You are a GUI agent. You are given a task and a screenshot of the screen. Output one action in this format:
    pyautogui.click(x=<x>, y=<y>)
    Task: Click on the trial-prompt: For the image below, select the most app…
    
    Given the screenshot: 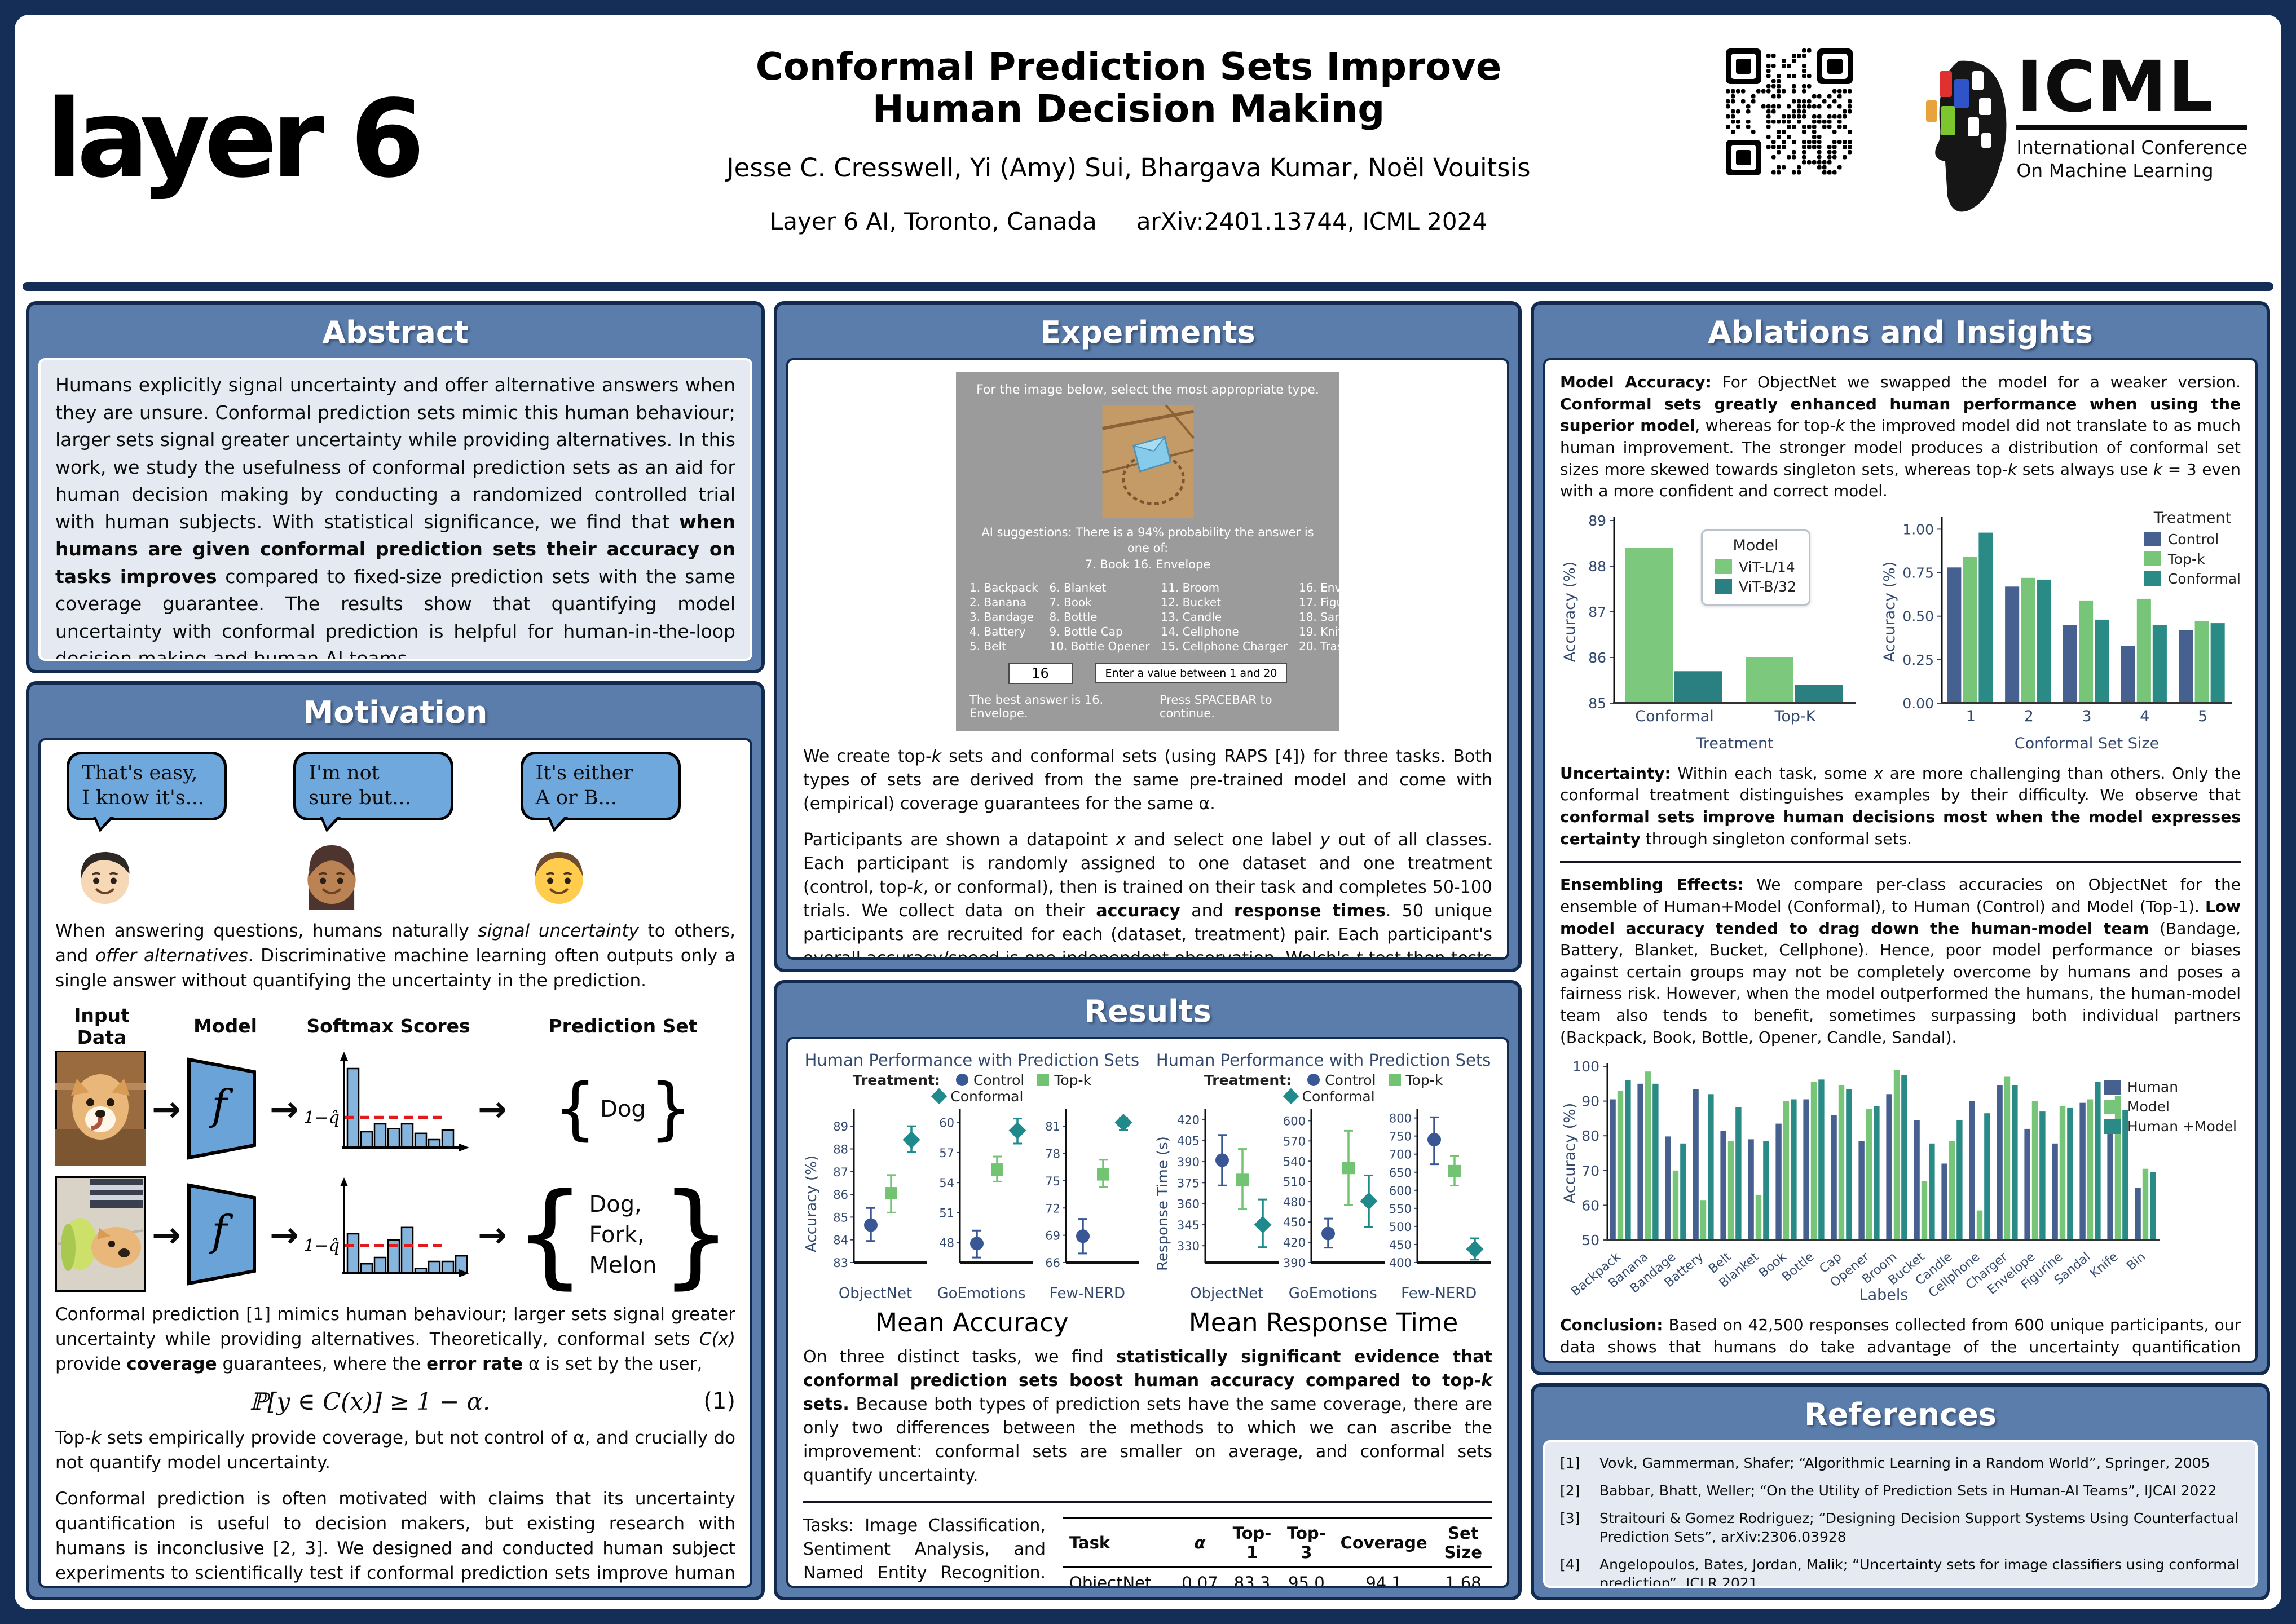 What is the action you would take?
    pyautogui.click(x=1147, y=390)
    